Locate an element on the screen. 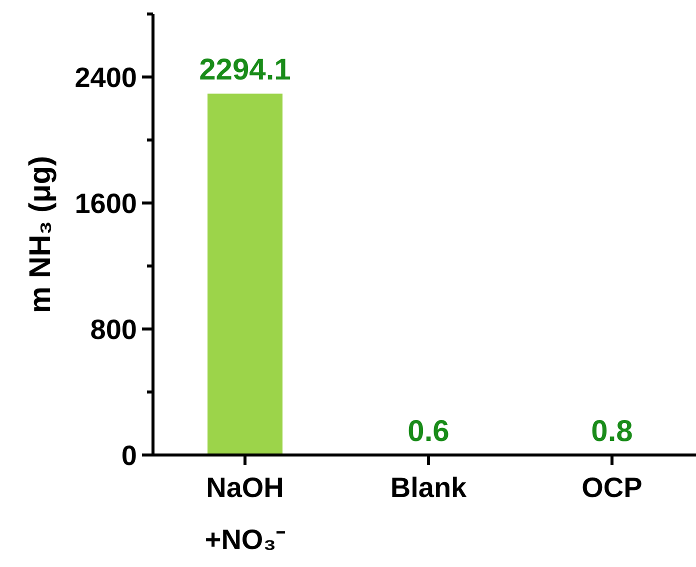 The image size is (696, 567). y-tick-label: 1600 is located at coordinates (105, 203).